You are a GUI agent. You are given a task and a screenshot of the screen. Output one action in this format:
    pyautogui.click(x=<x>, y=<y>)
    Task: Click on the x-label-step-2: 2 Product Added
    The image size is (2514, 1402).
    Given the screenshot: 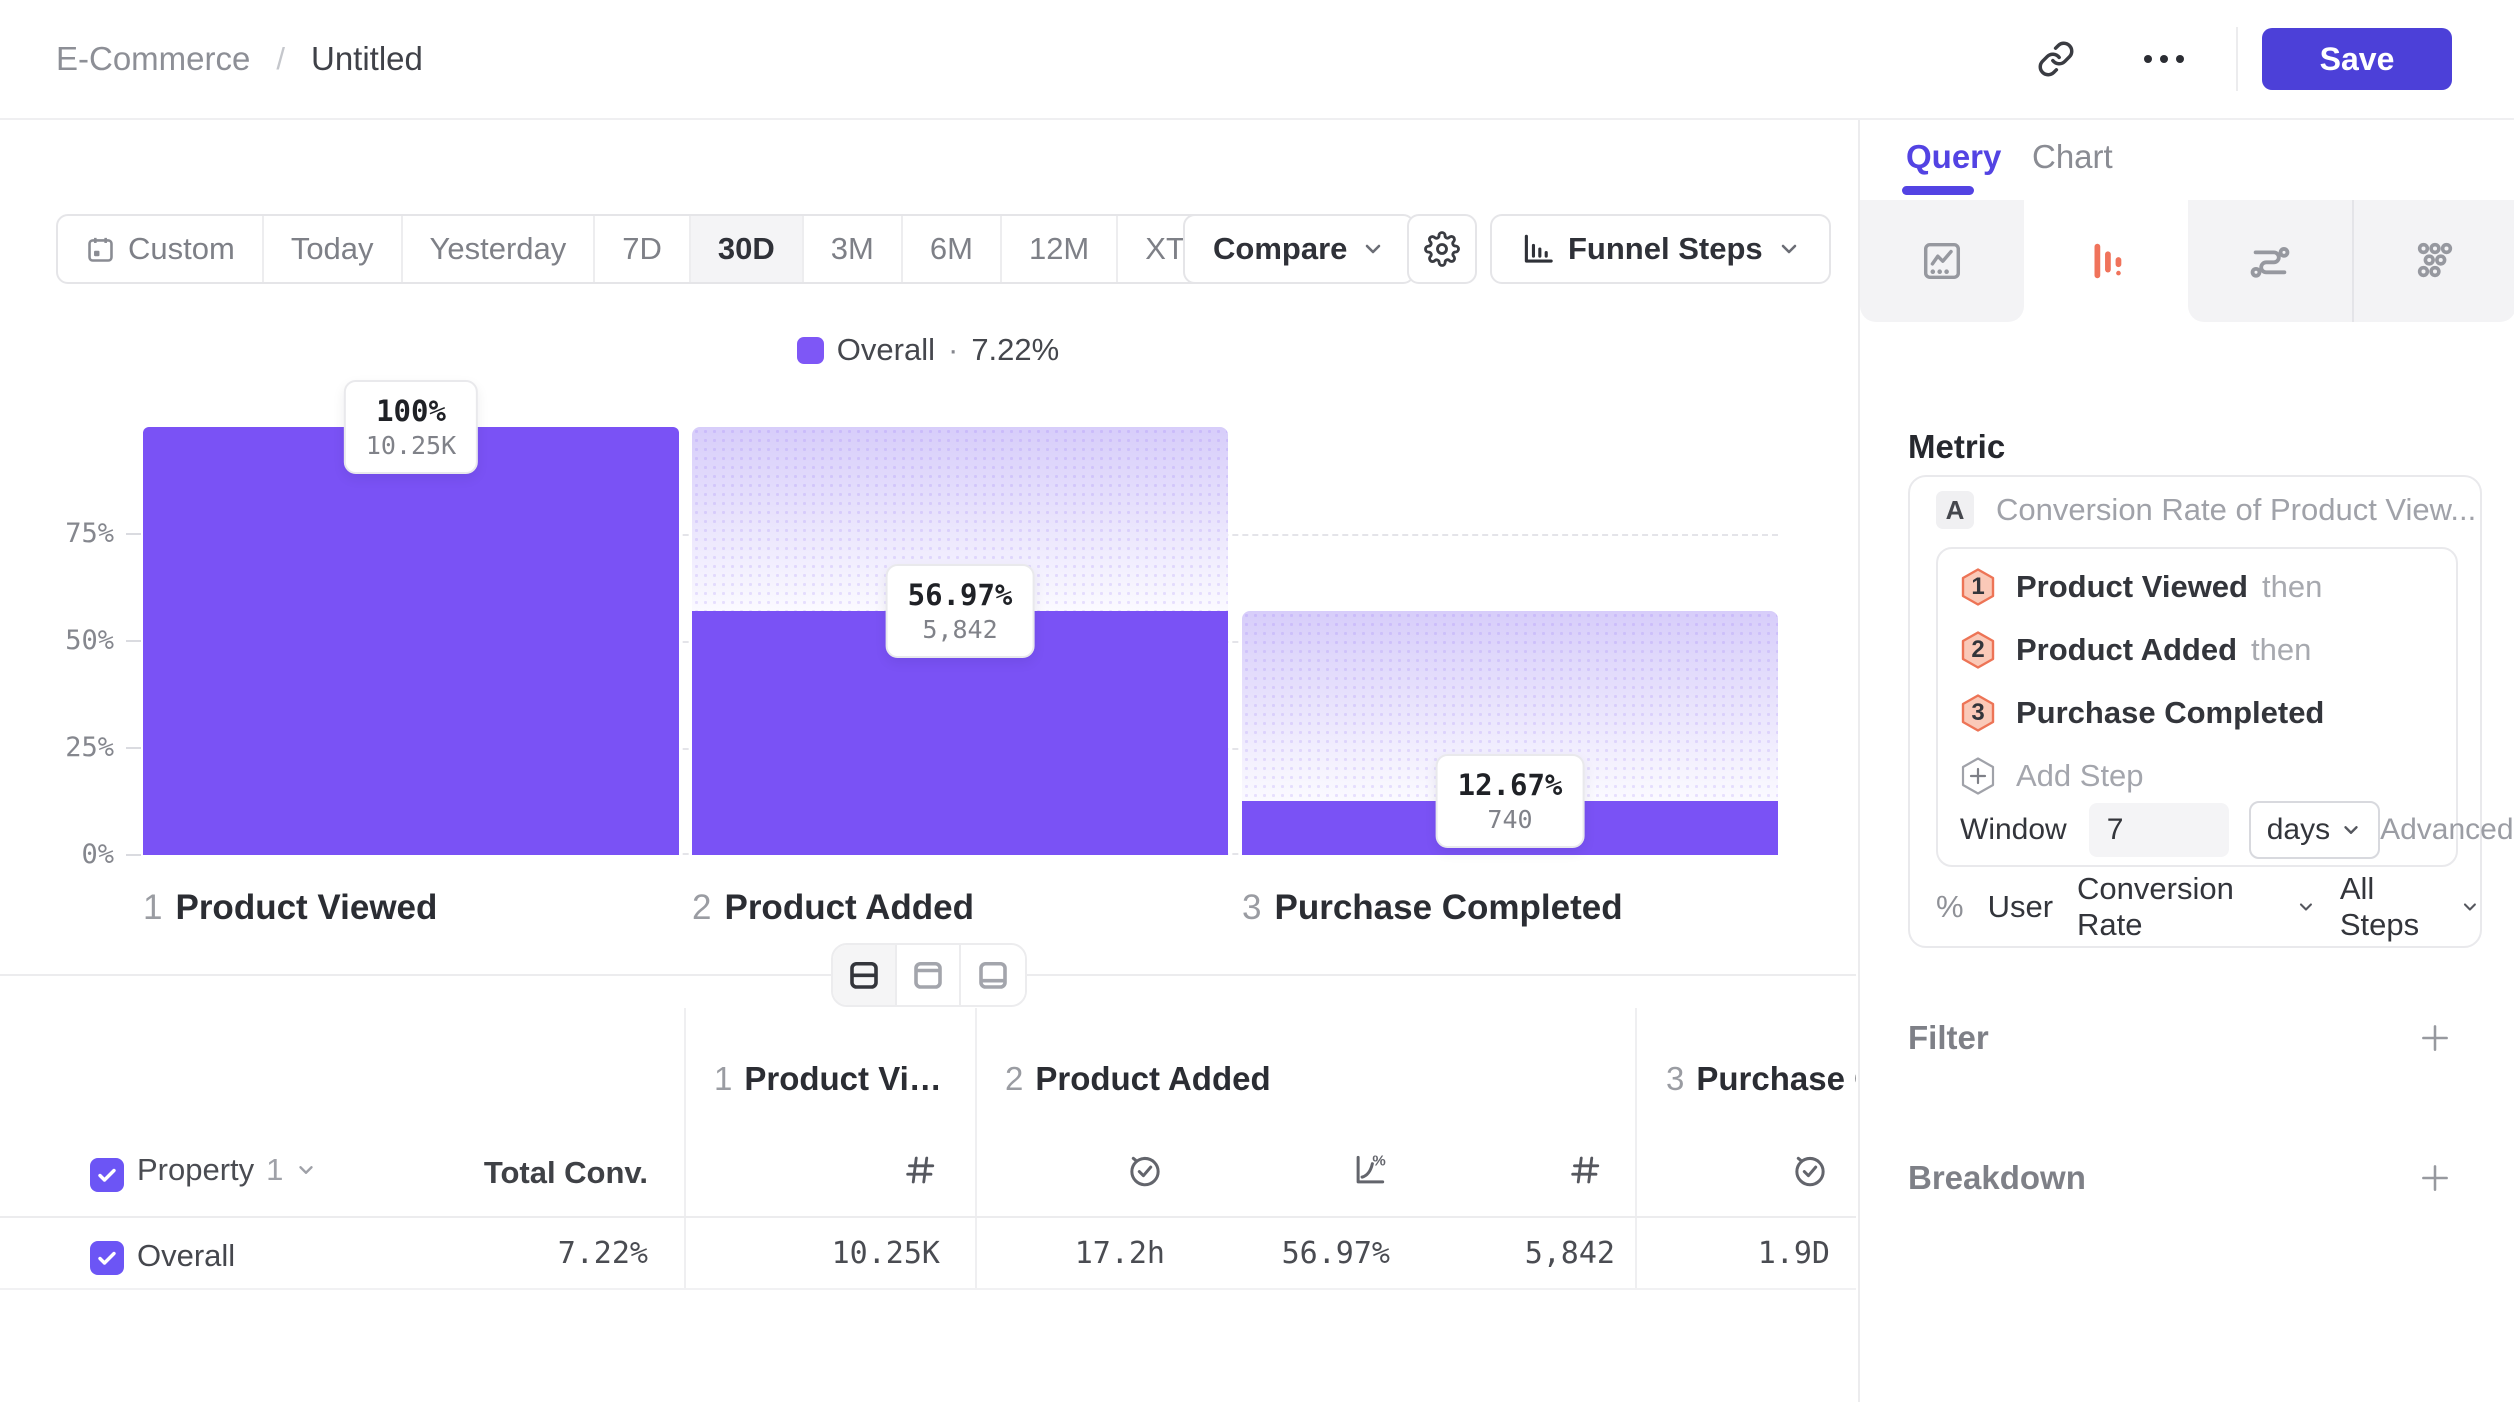 What is the action you would take?
    pyautogui.click(x=833, y=907)
    